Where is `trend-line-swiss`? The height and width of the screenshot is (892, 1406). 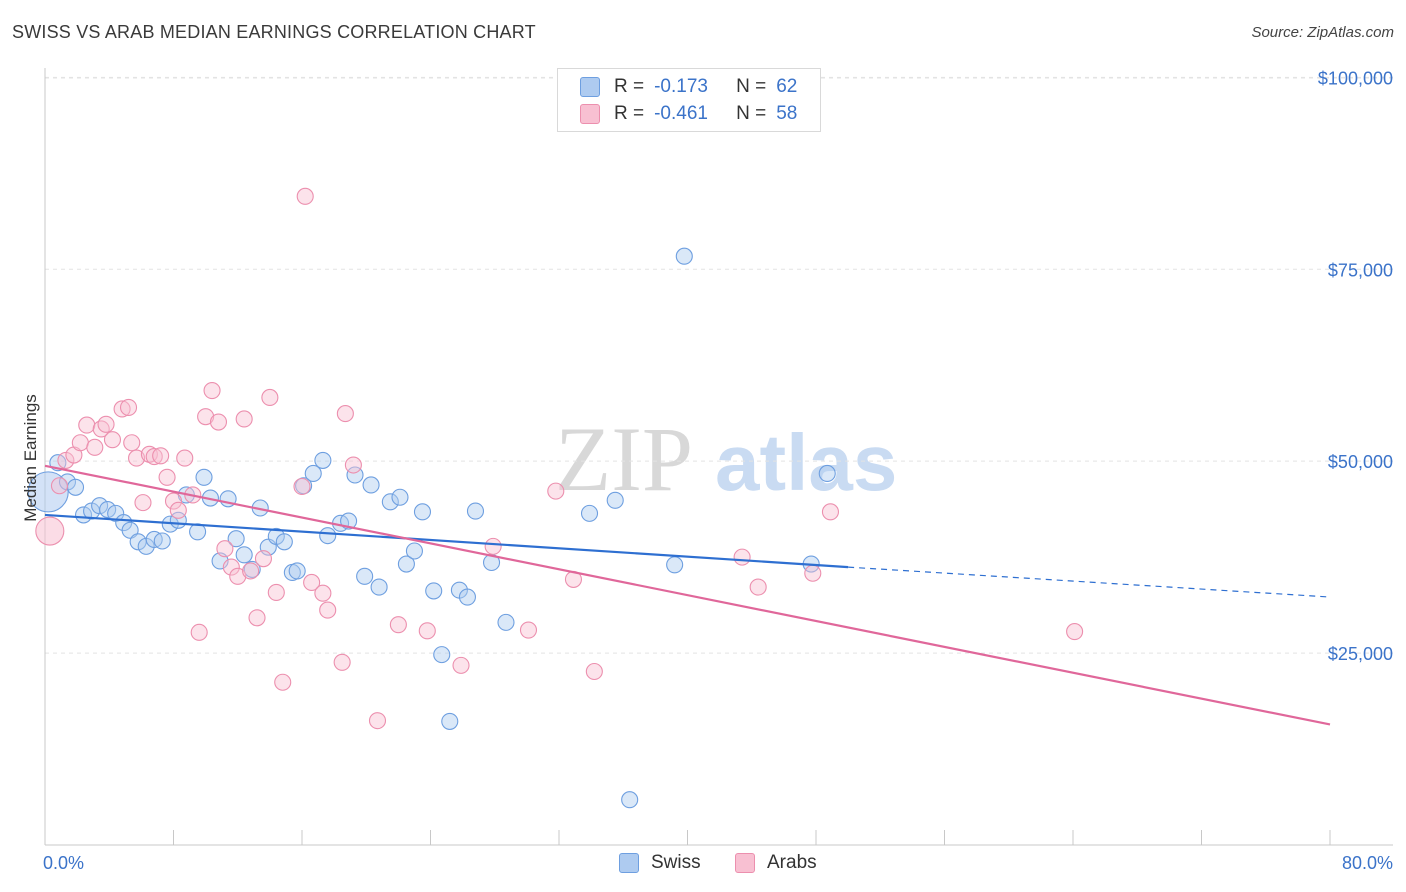
trend-line-swiss is located at coordinates (446, 541).